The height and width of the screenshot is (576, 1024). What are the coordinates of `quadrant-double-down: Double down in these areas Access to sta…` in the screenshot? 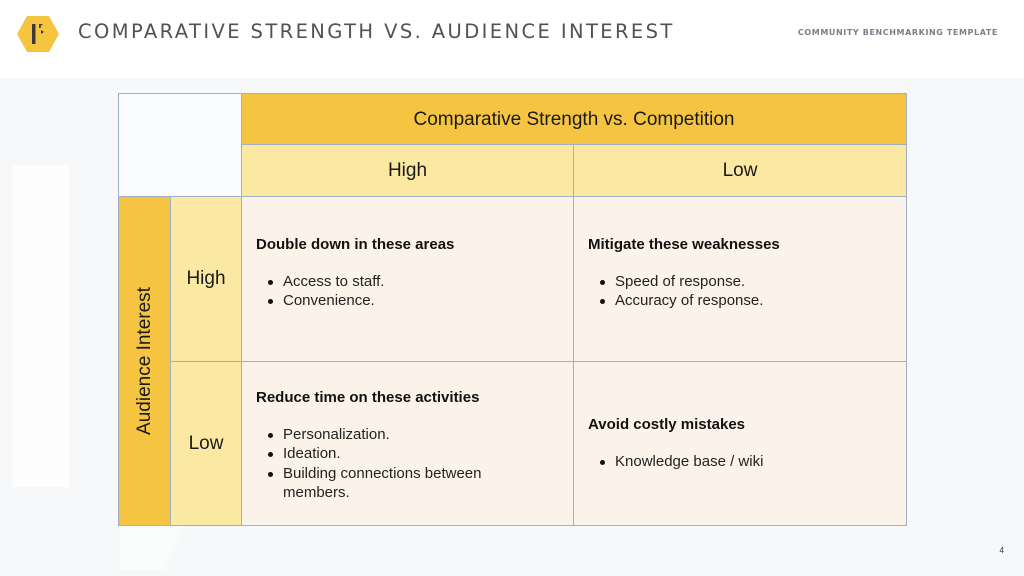 It's located at (407, 279).